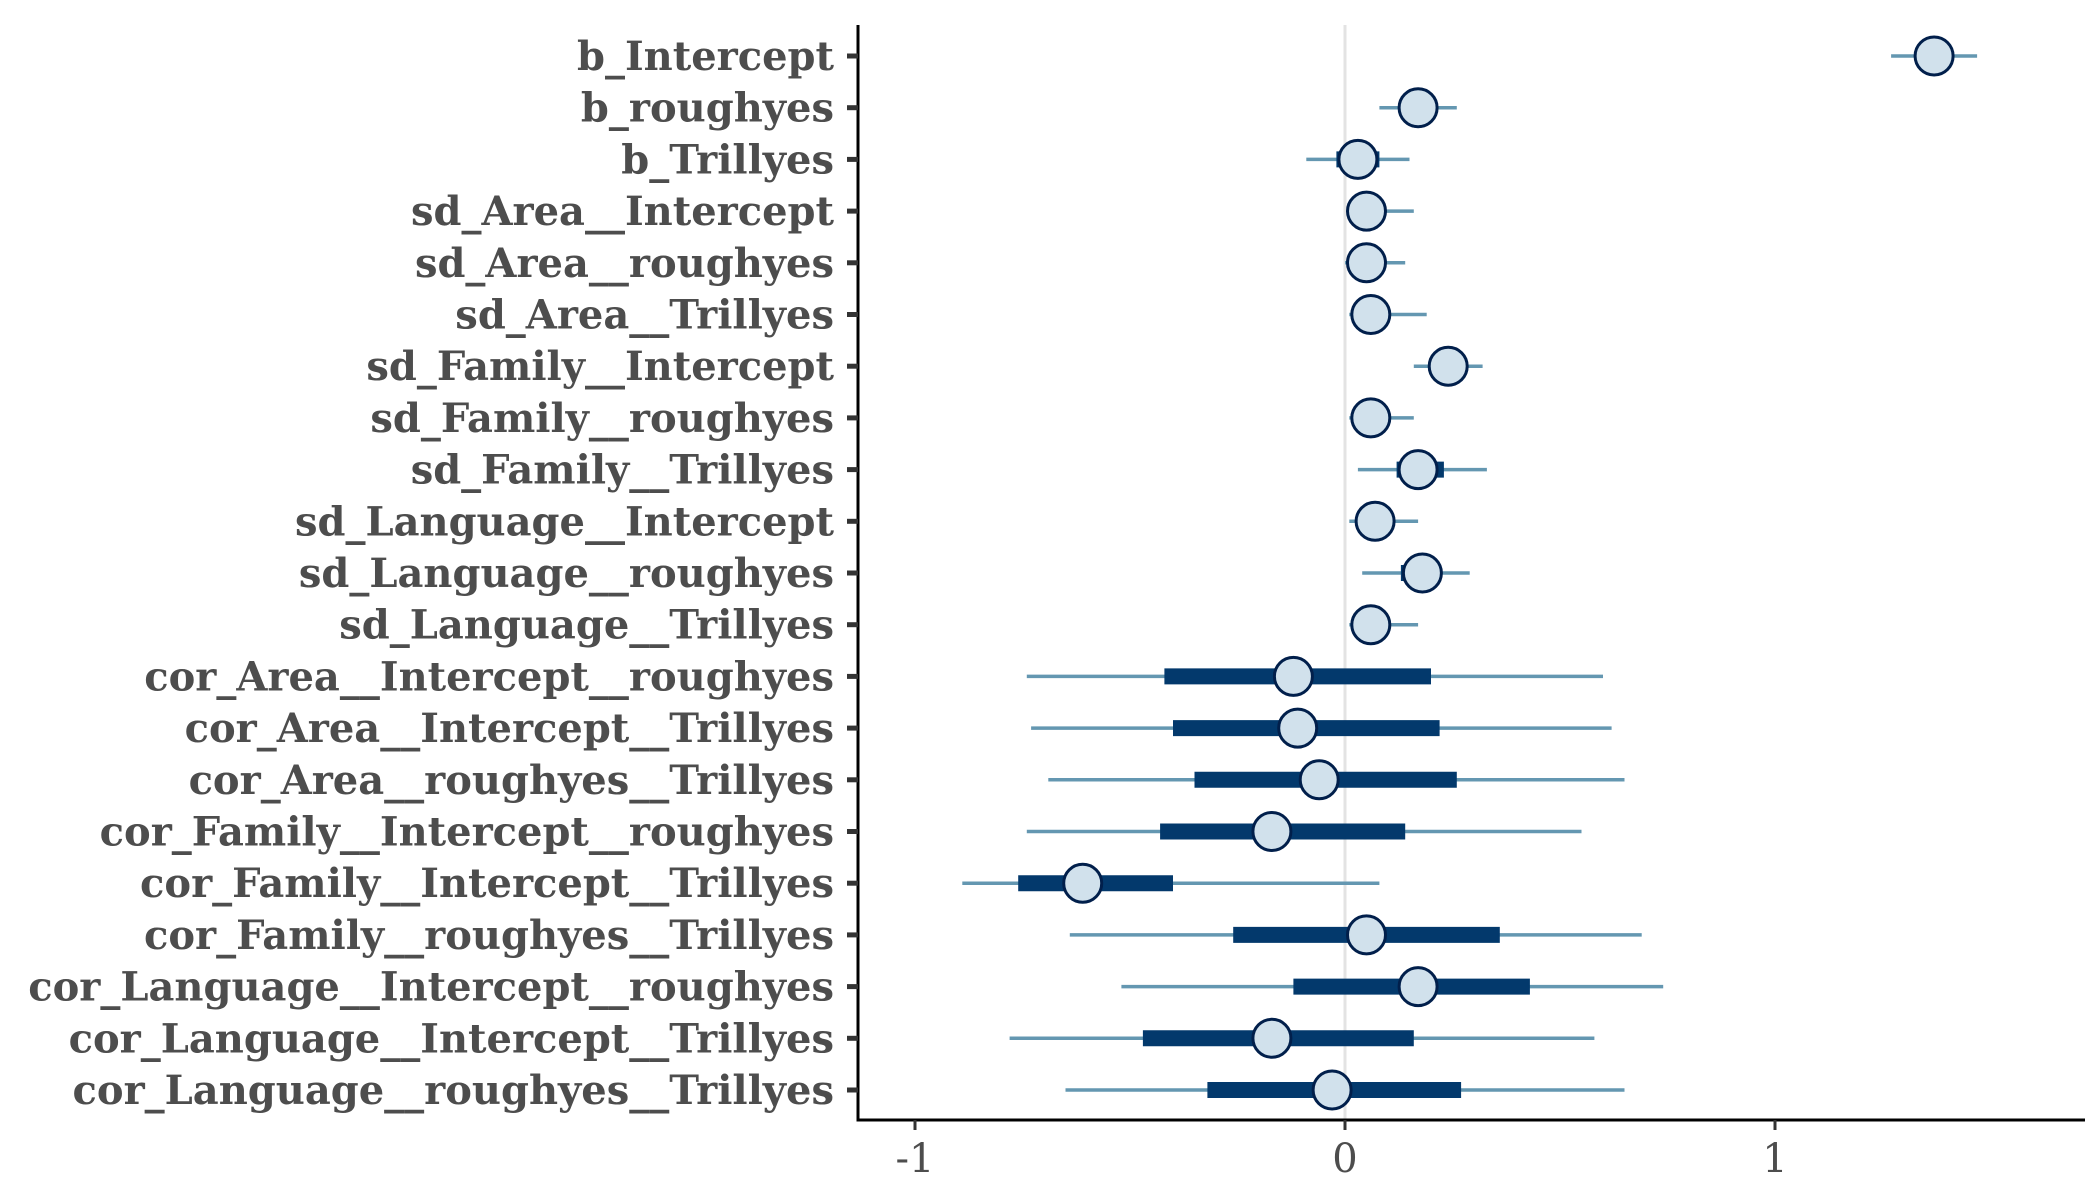 The width and height of the screenshot is (2100, 1200). What do you see at coordinates (511, 780) in the screenshot?
I see `parameter-label: cor_Area__roughyes__Trillyes` at bounding box center [511, 780].